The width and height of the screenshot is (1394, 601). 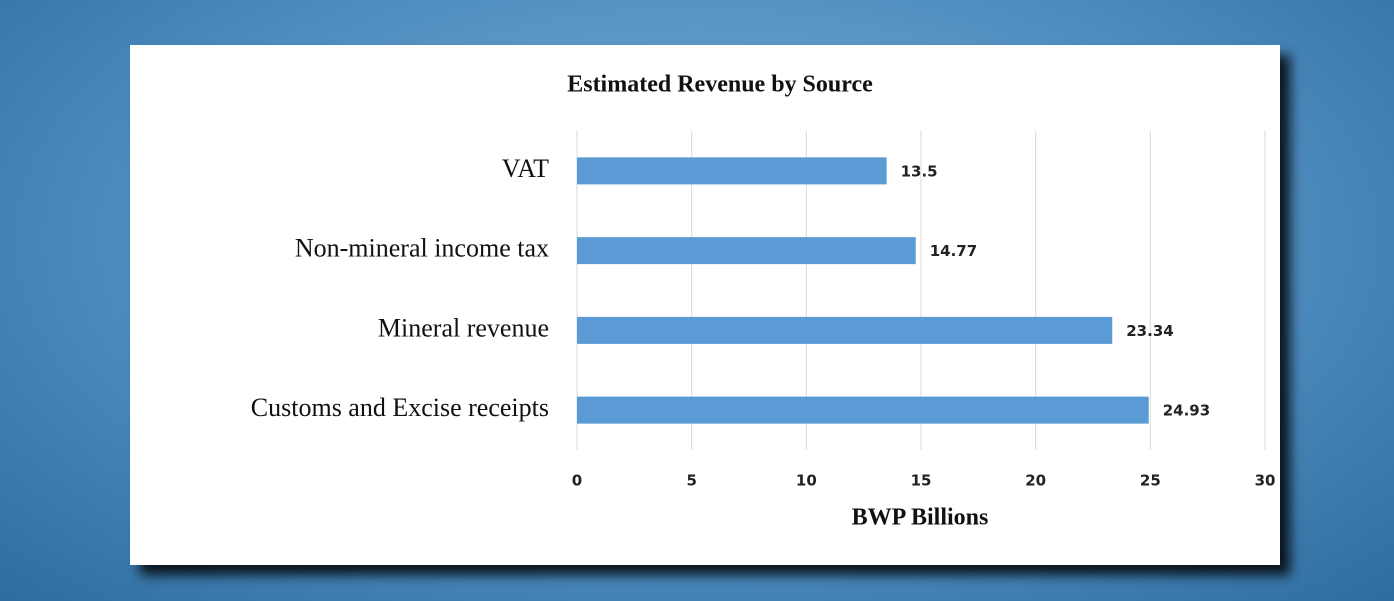 What do you see at coordinates (1186, 411) in the screenshot?
I see `value-label: 24.93` at bounding box center [1186, 411].